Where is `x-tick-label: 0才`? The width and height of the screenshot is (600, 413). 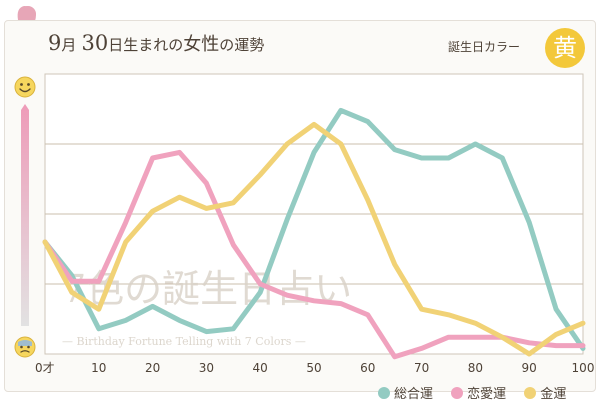
x-tick-label: 0才 is located at coordinates (45, 368).